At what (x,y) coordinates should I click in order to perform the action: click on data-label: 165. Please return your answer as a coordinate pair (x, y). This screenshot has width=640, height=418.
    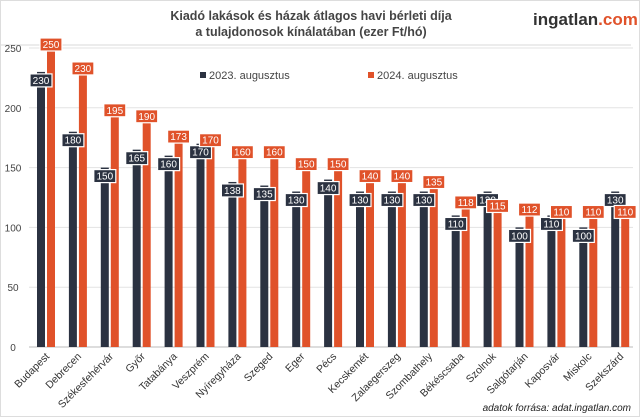
    Looking at the image, I should click on (136, 159).